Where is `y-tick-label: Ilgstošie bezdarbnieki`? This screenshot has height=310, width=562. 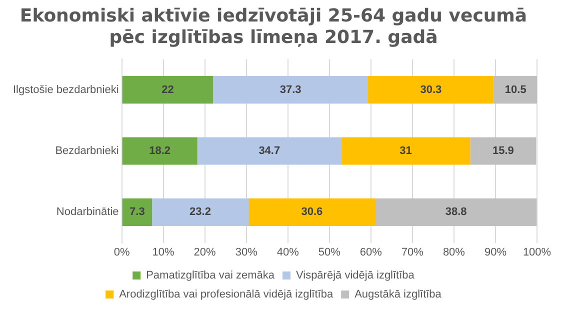
y-tick-label: Ilgstošie bezdarbnieki is located at coordinates (65, 90).